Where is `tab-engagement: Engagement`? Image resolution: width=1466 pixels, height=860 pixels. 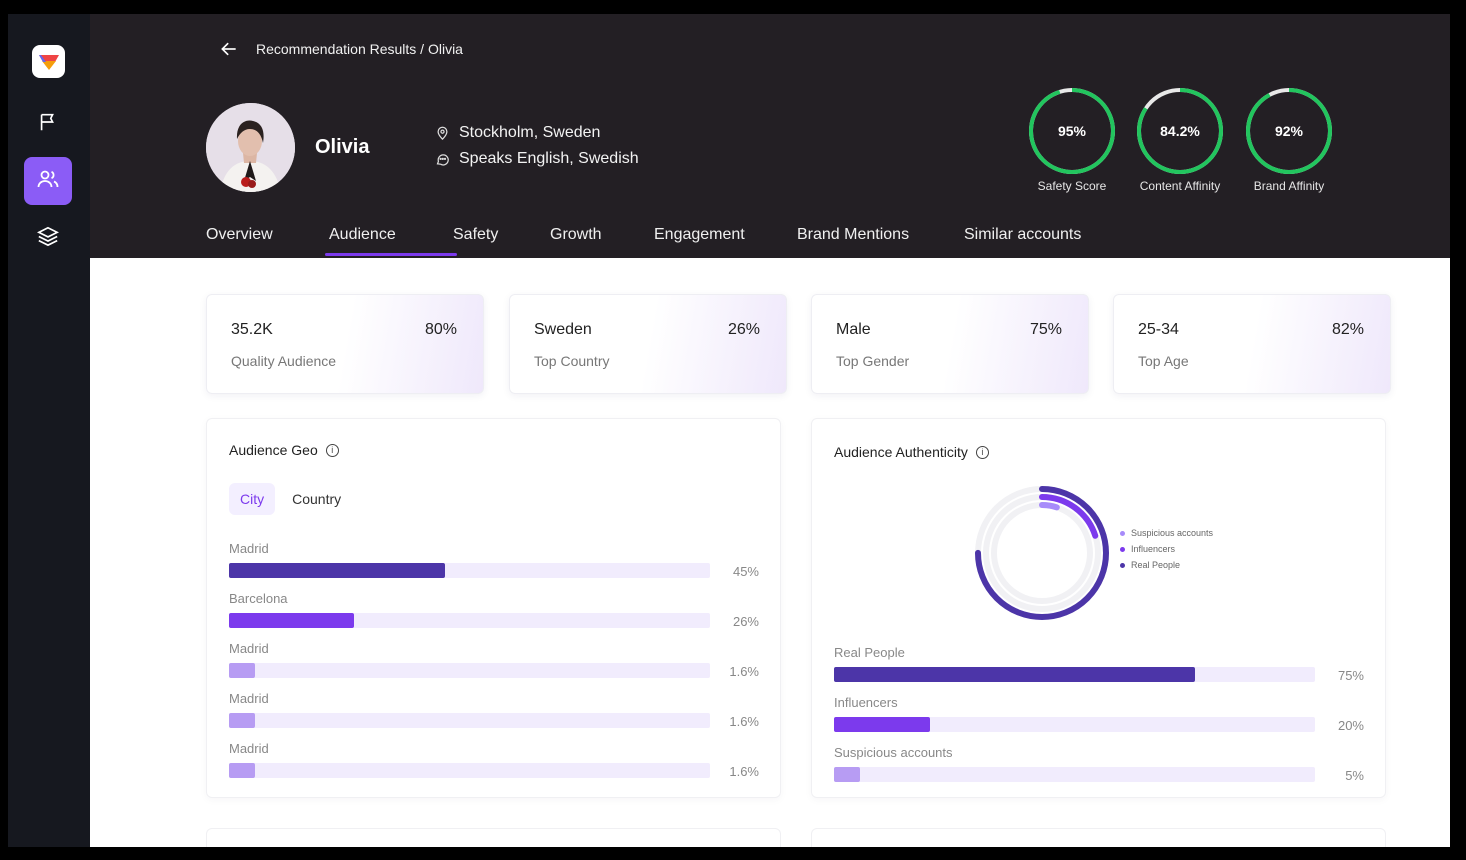 tab-engagement: Engagement is located at coordinates (699, 234).